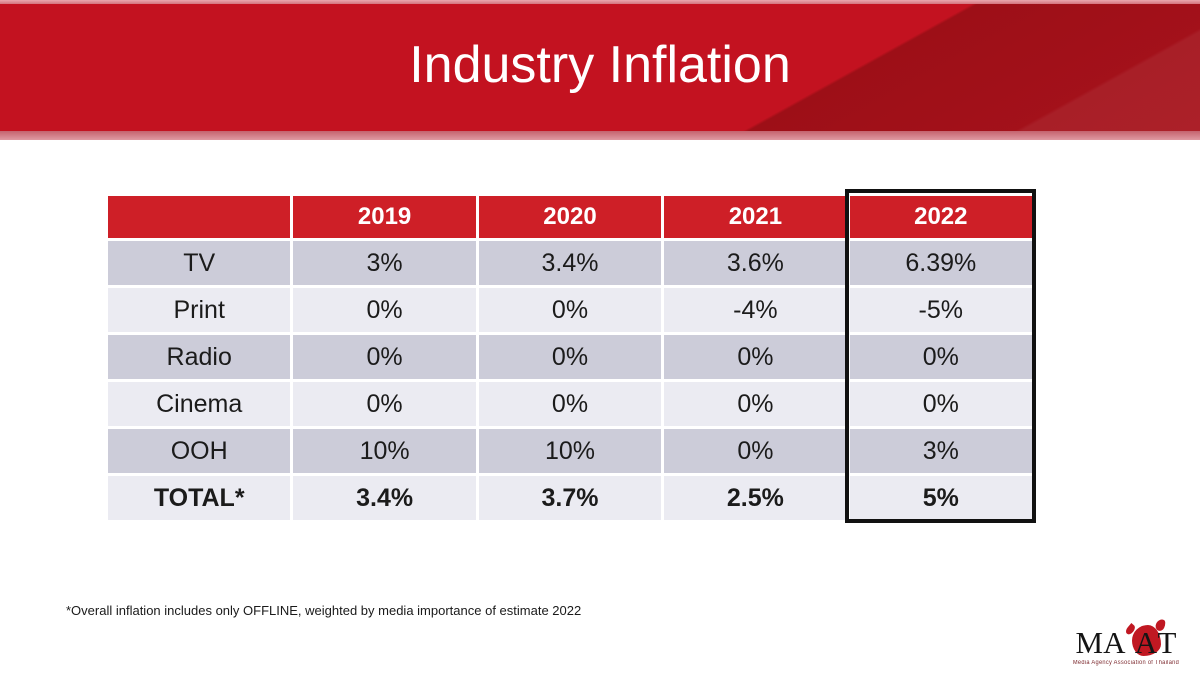 Image resolution: width=1200 pixels, height=674 pixels. I want to click on cell-total-2020: 3.7%, so click(570, 498).